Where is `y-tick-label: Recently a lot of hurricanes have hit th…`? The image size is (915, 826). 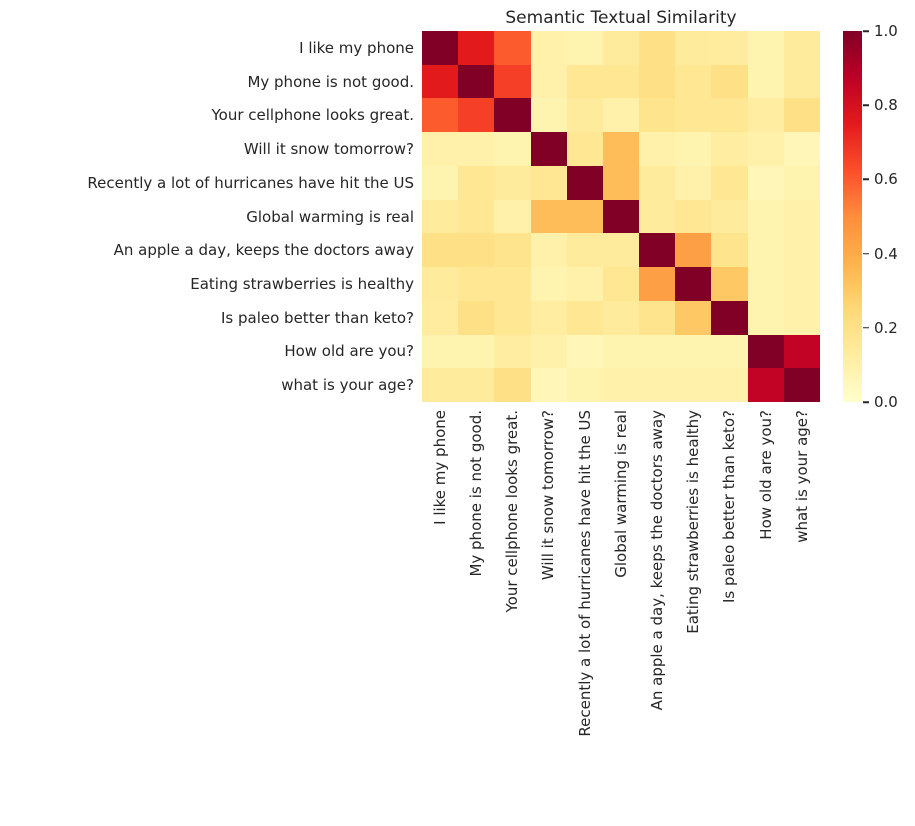
y-tick-label: Recently a lot of hurricanes have hit th… is located at coordinates (250, 182).